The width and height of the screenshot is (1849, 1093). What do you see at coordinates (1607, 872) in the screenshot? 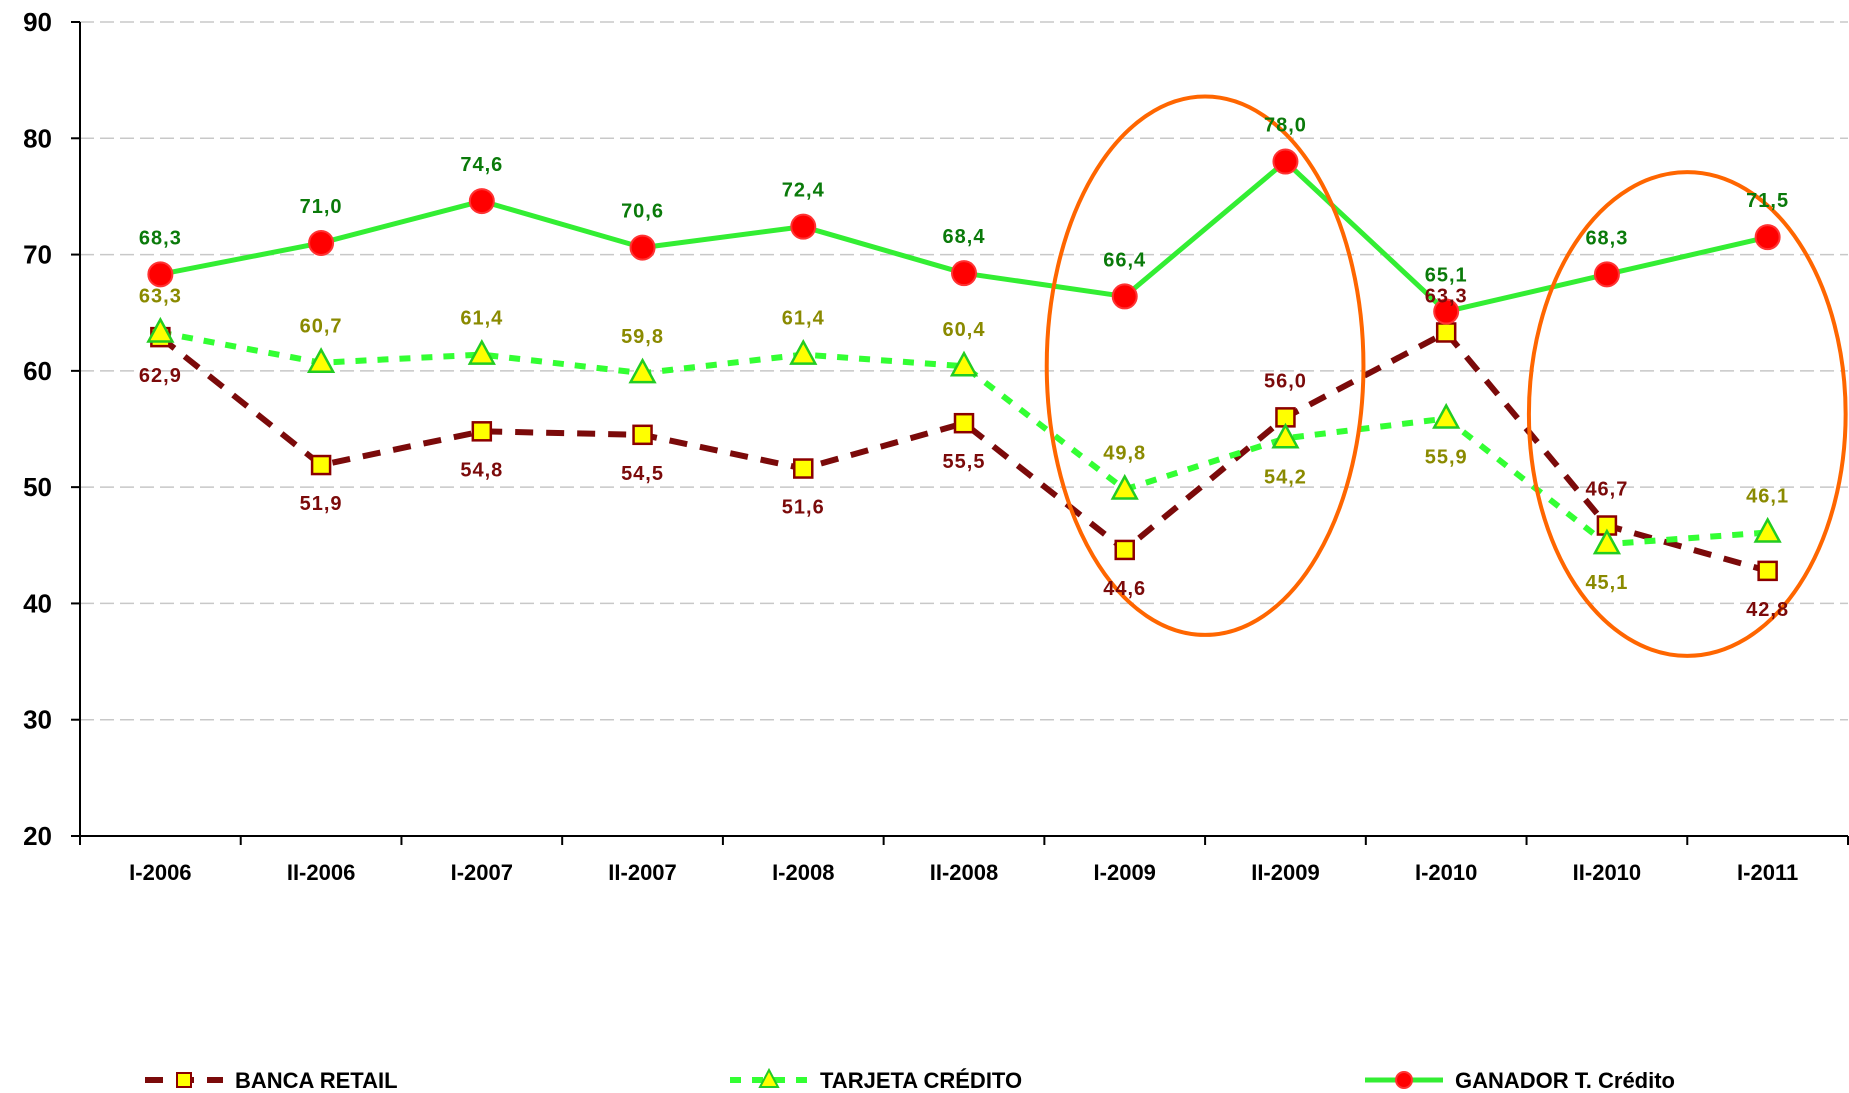
I see `x-tick-label: II-2010` at bounding box center [1607, 872].